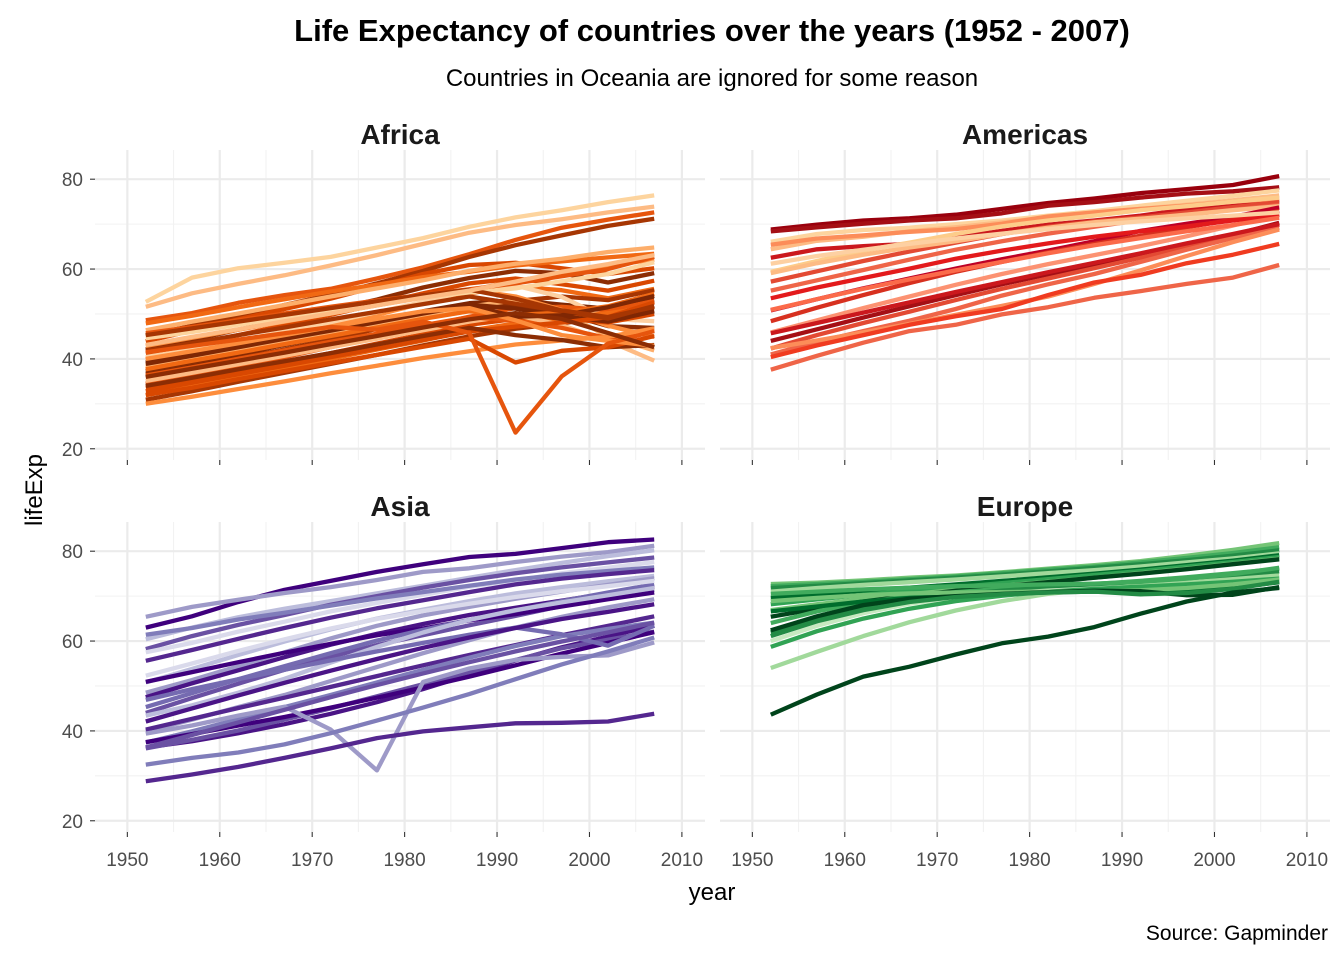  Describe the element at coordinates (1025, 134) in the screenshot. I see `facet-label-americas: Americas` at that location.